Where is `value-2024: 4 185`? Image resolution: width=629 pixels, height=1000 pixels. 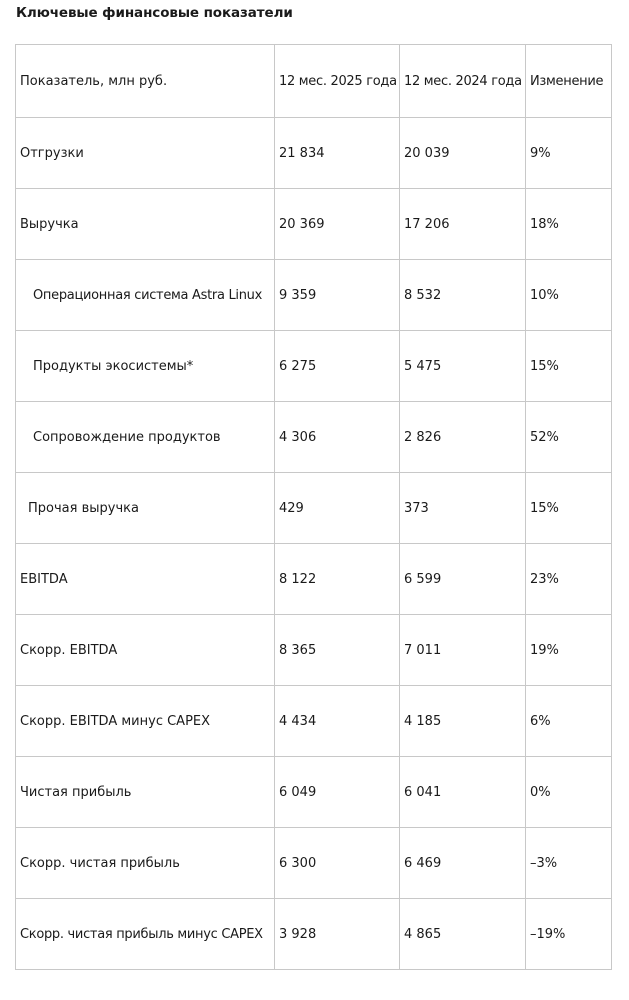 value-2024: 4 185 is located at coordinates (462, 721).